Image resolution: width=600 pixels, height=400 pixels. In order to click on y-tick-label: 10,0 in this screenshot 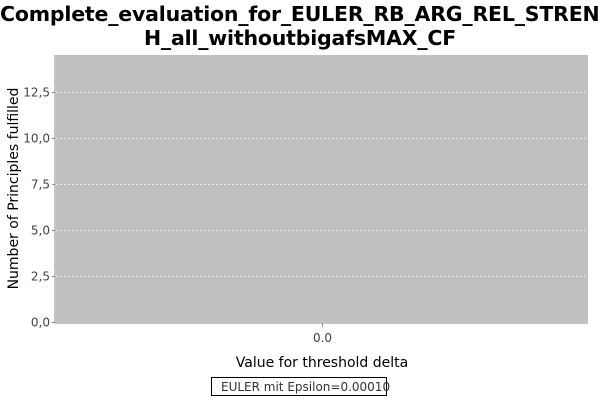, I will do `click(36, 139)`.